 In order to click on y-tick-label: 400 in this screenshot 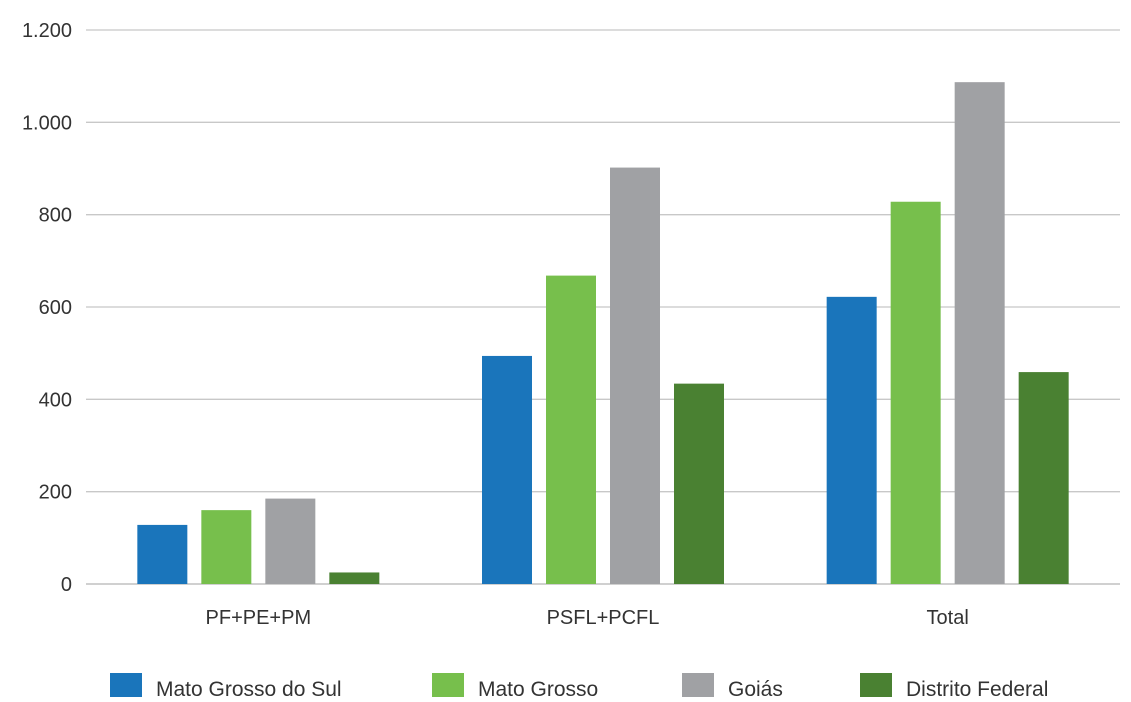, I will do `click(55, 400)`.